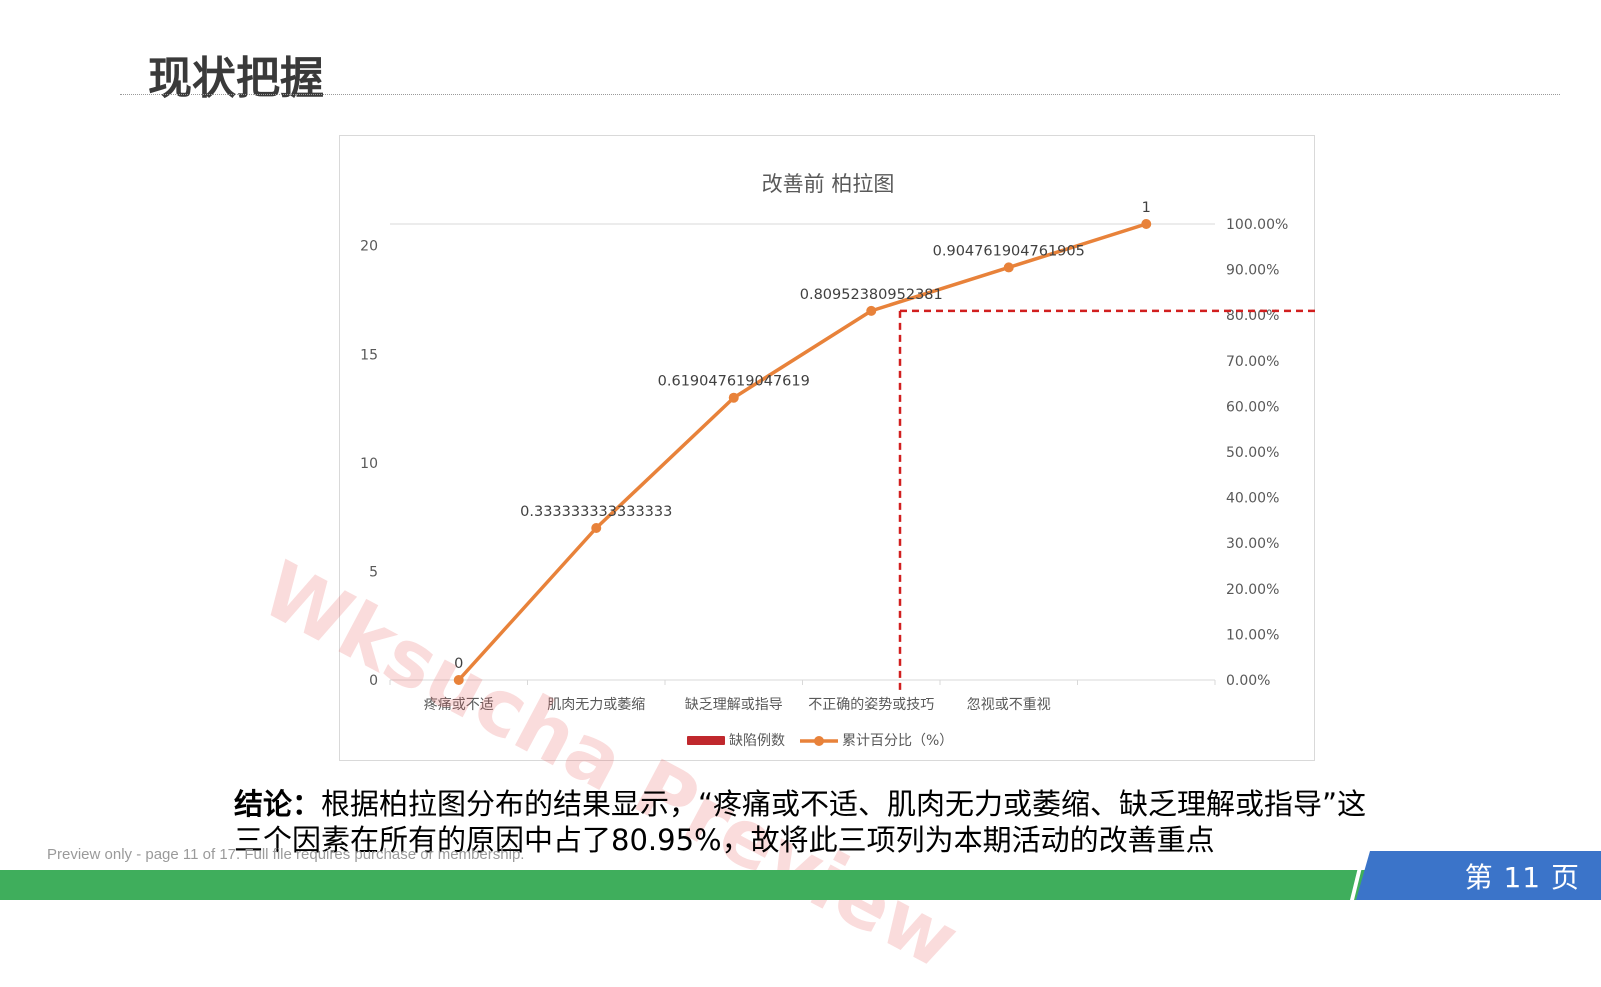 The width and height of the screenshot is (1601, 987). Describe the element at coordinates (278, 804) in the screenshot. I see `conclusion-lead: 结论：` at that location.